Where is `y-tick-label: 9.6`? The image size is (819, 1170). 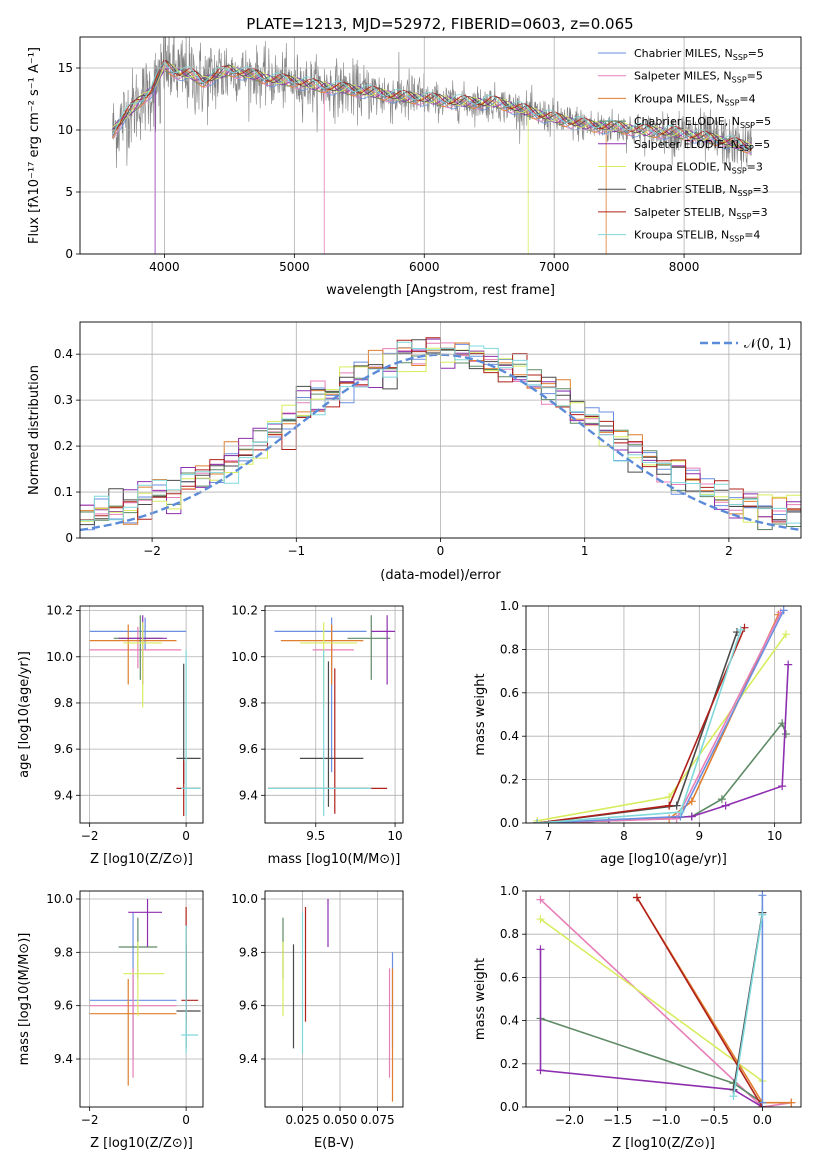 y-tick-label: 9.6 is located at coordinates (63, 749).